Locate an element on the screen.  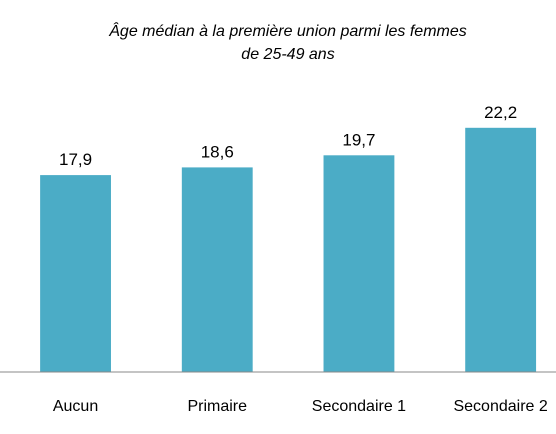
value-label: 18,6 is located at coordinates (217, 151).